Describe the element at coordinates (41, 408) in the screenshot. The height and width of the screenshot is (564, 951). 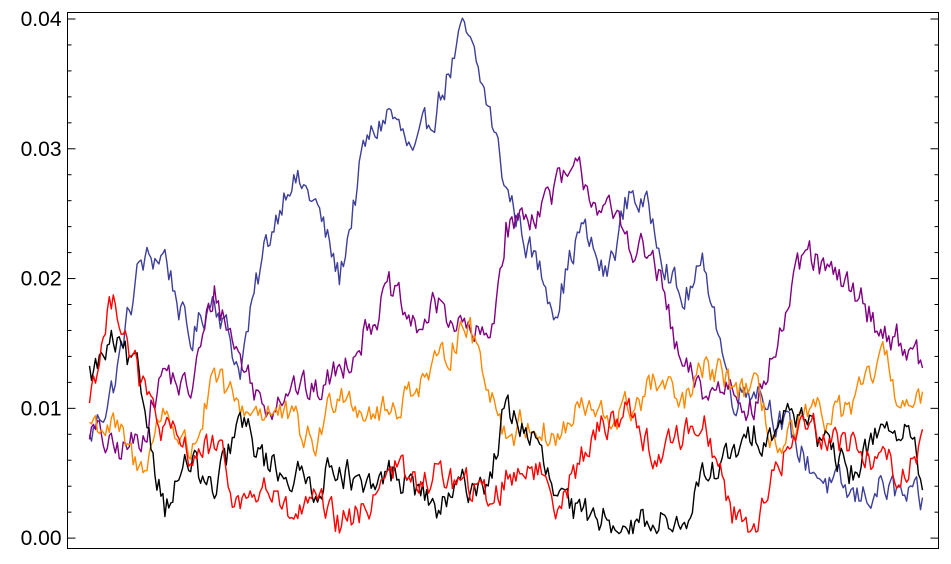
I see `y-tick-label: 0.01` at that location.